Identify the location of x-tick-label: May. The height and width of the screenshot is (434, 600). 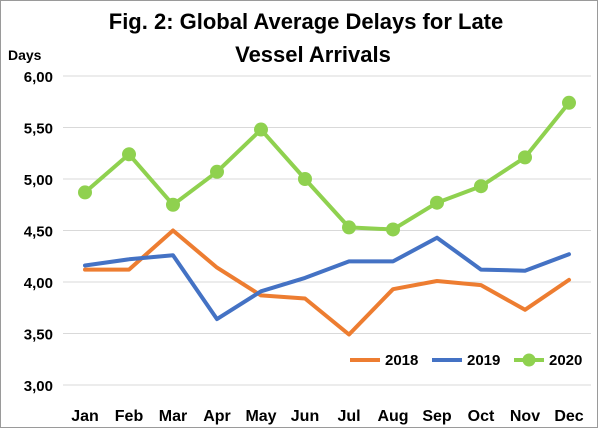
(260, 416).